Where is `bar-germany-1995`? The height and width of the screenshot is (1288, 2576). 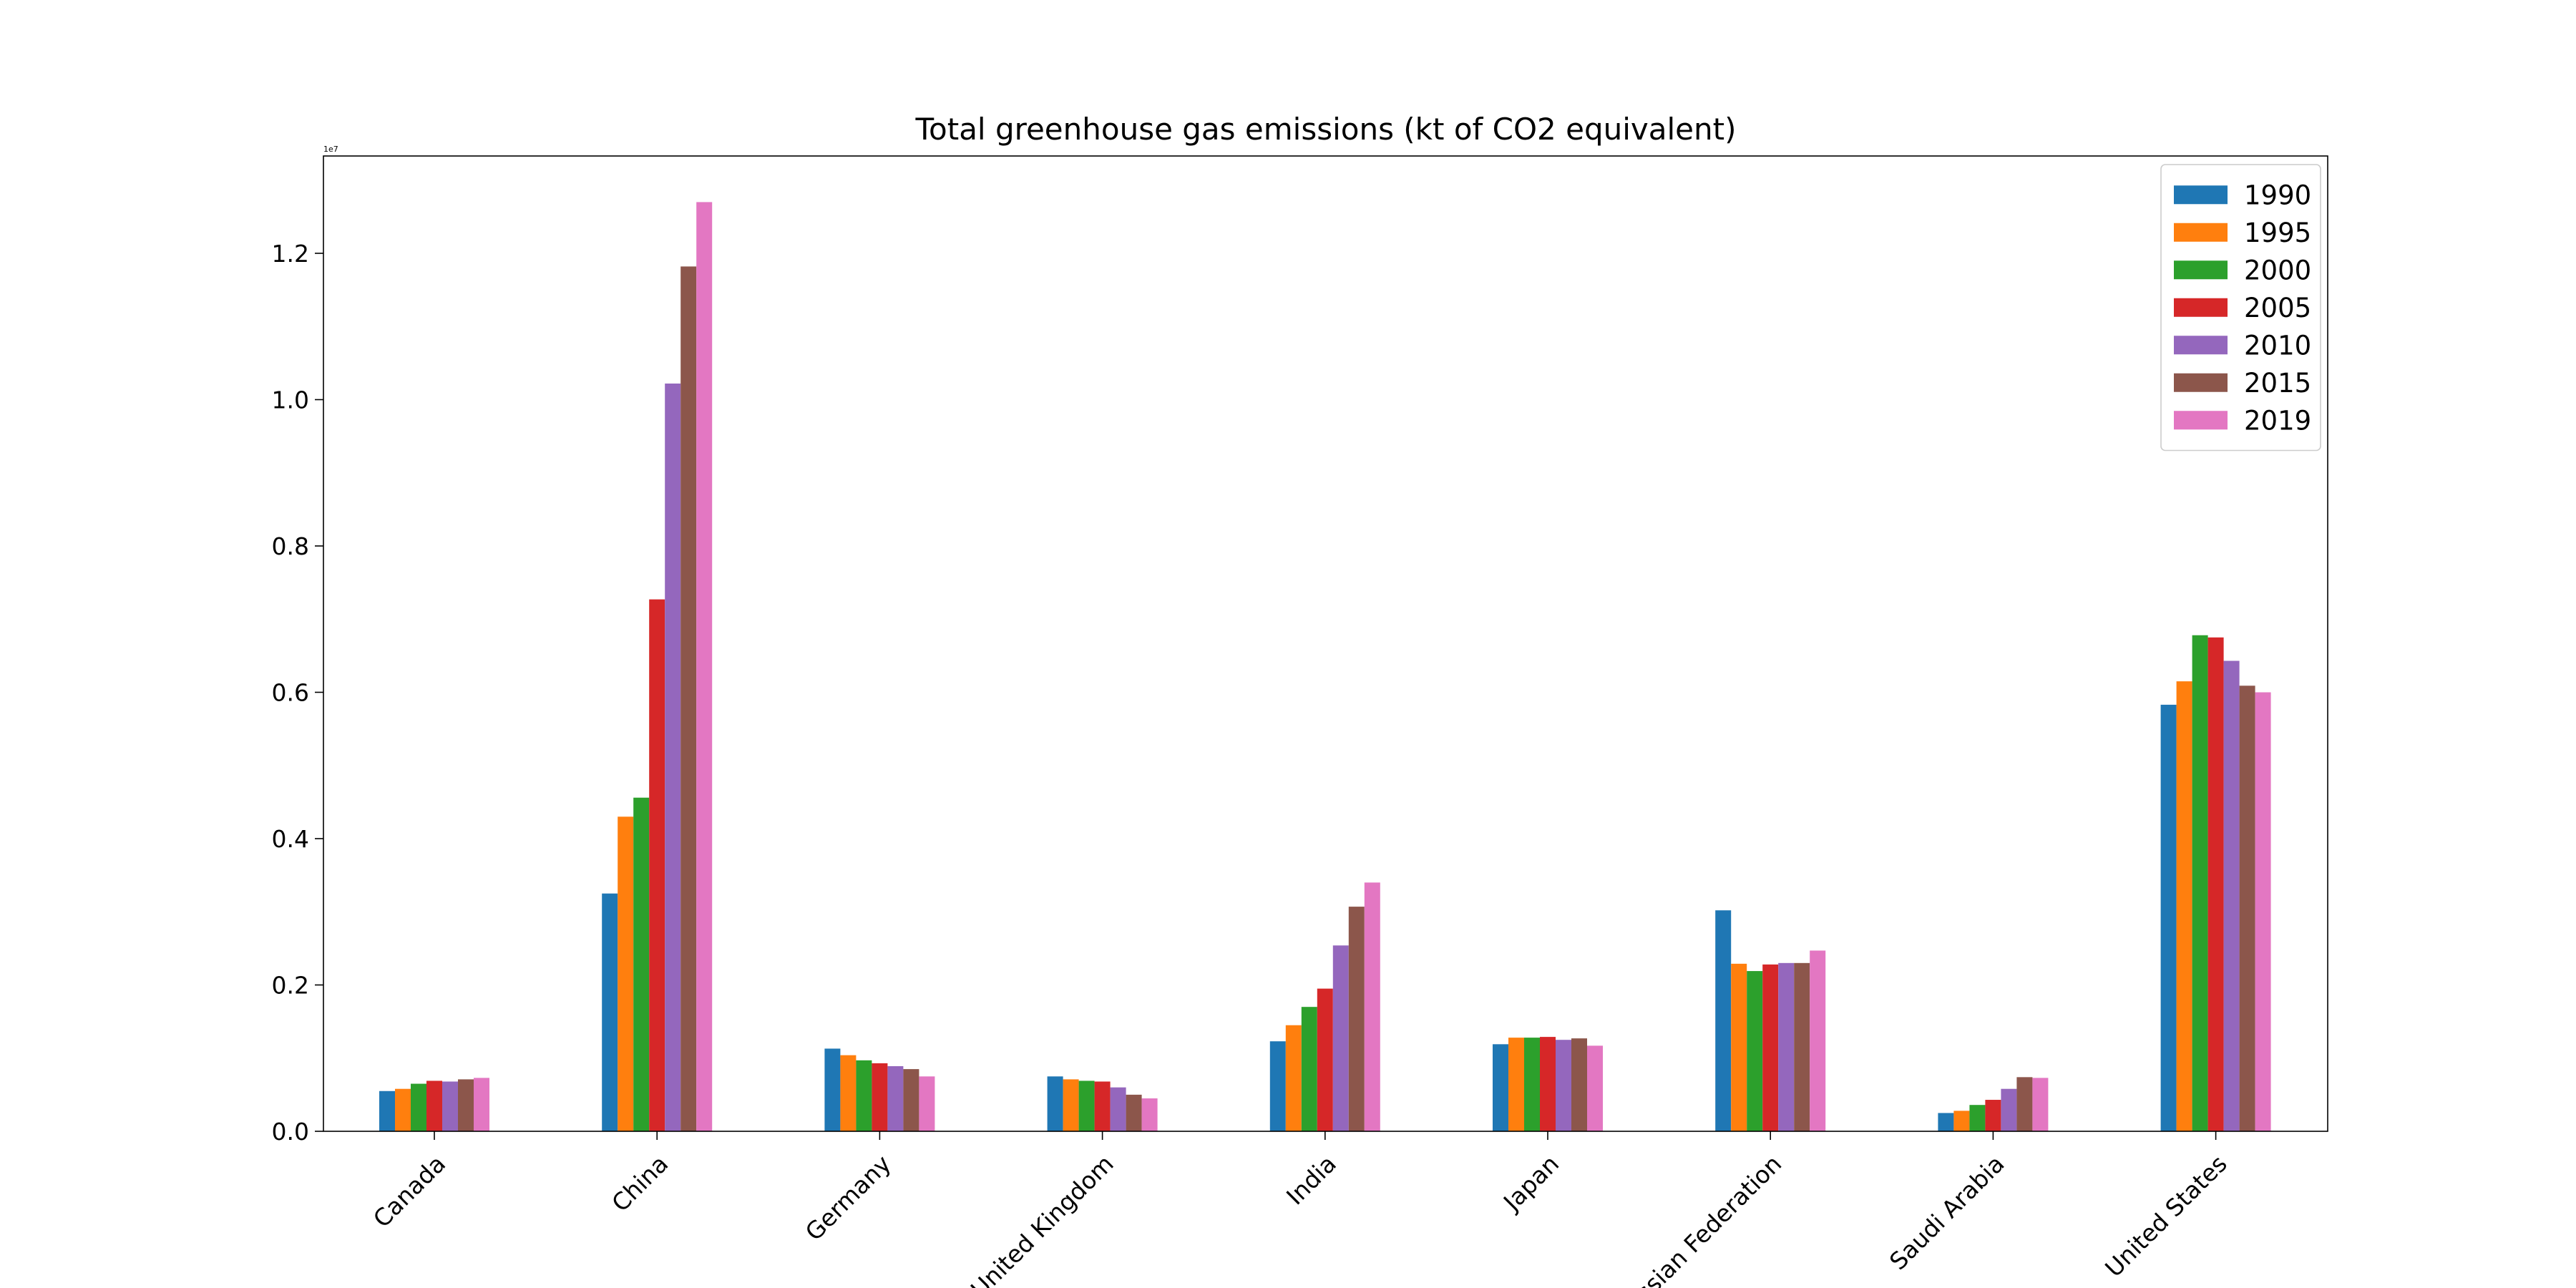 bar-germany-1995 is located at coordinates (848, 1093).